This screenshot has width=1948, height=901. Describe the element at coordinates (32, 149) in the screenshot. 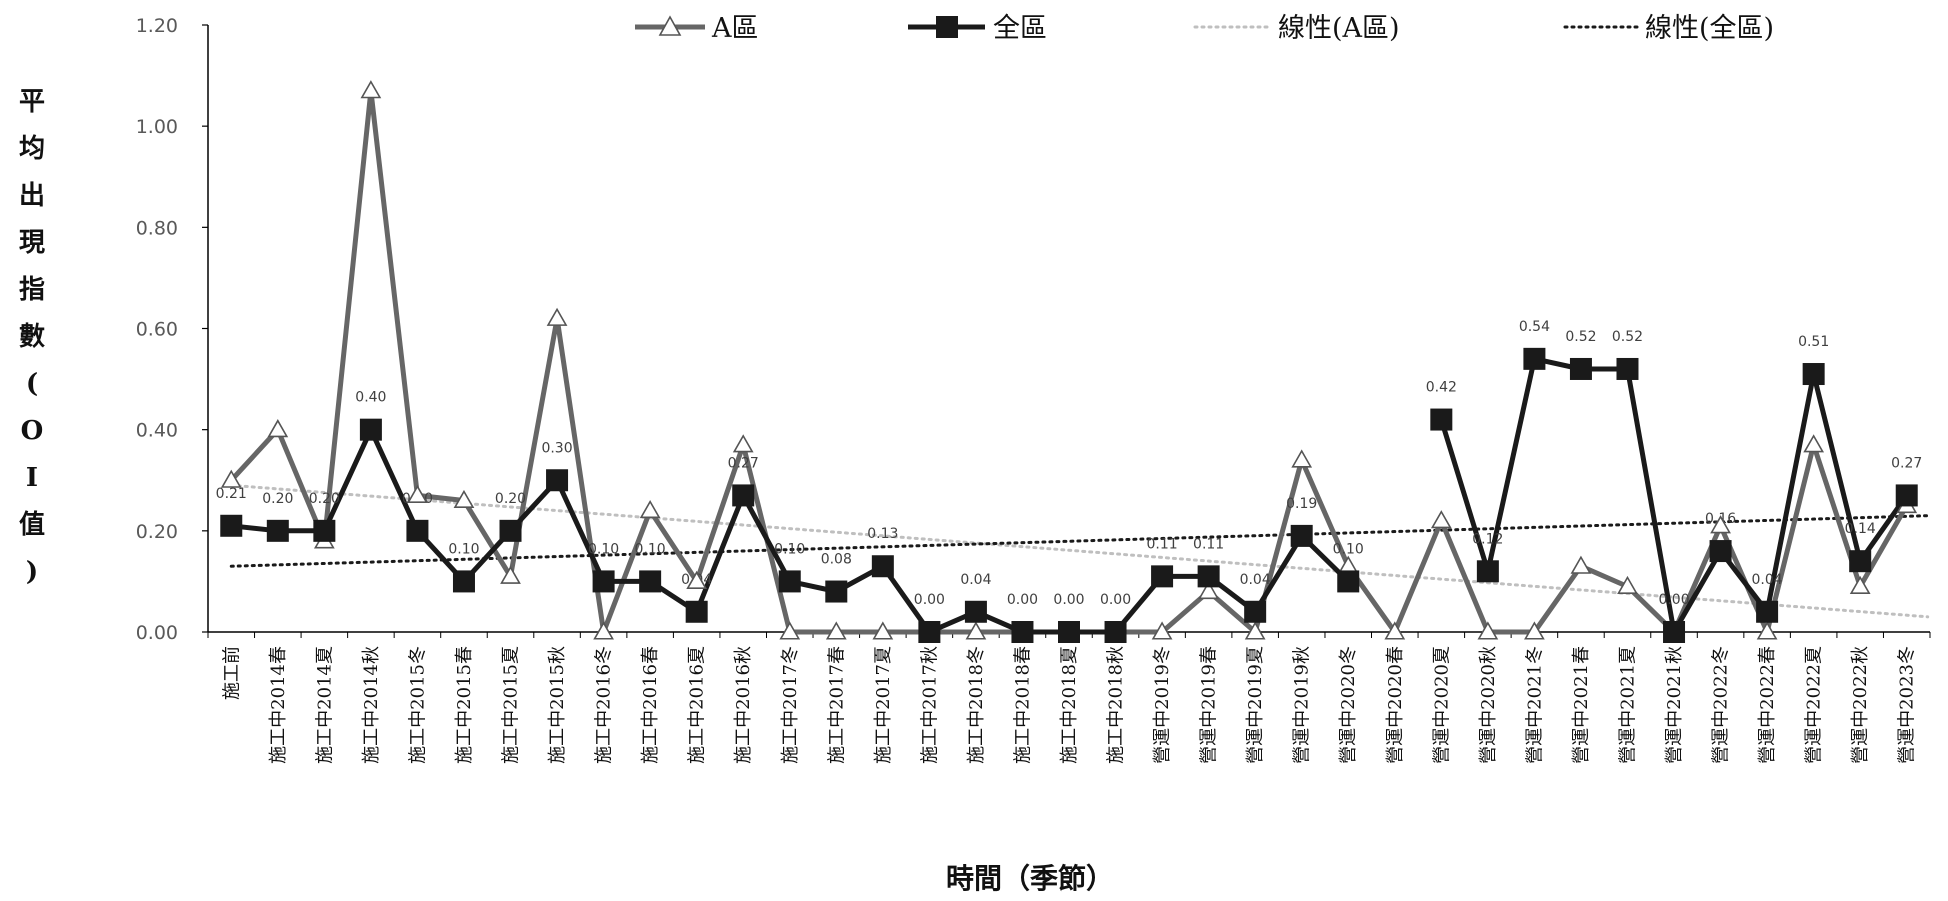

I see `y-axis-title-char: 均` at that location.